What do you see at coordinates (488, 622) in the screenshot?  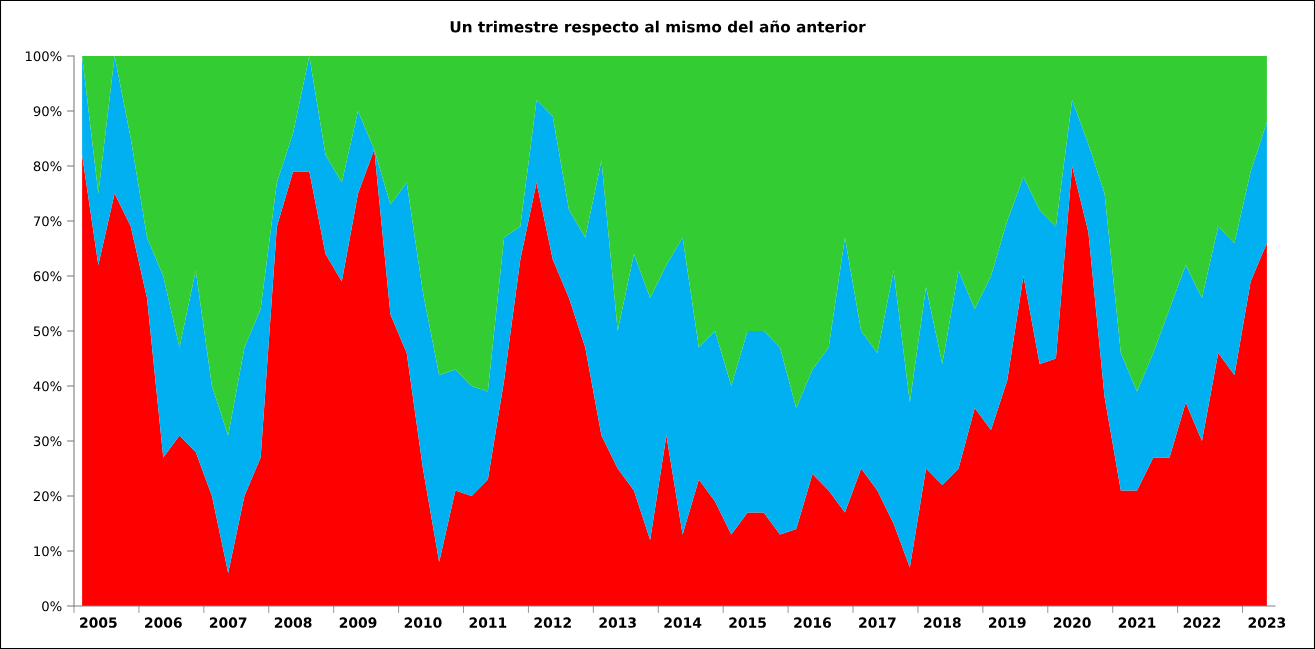 I see `x-tick-label: 2011` at bounding box center [488, 622].